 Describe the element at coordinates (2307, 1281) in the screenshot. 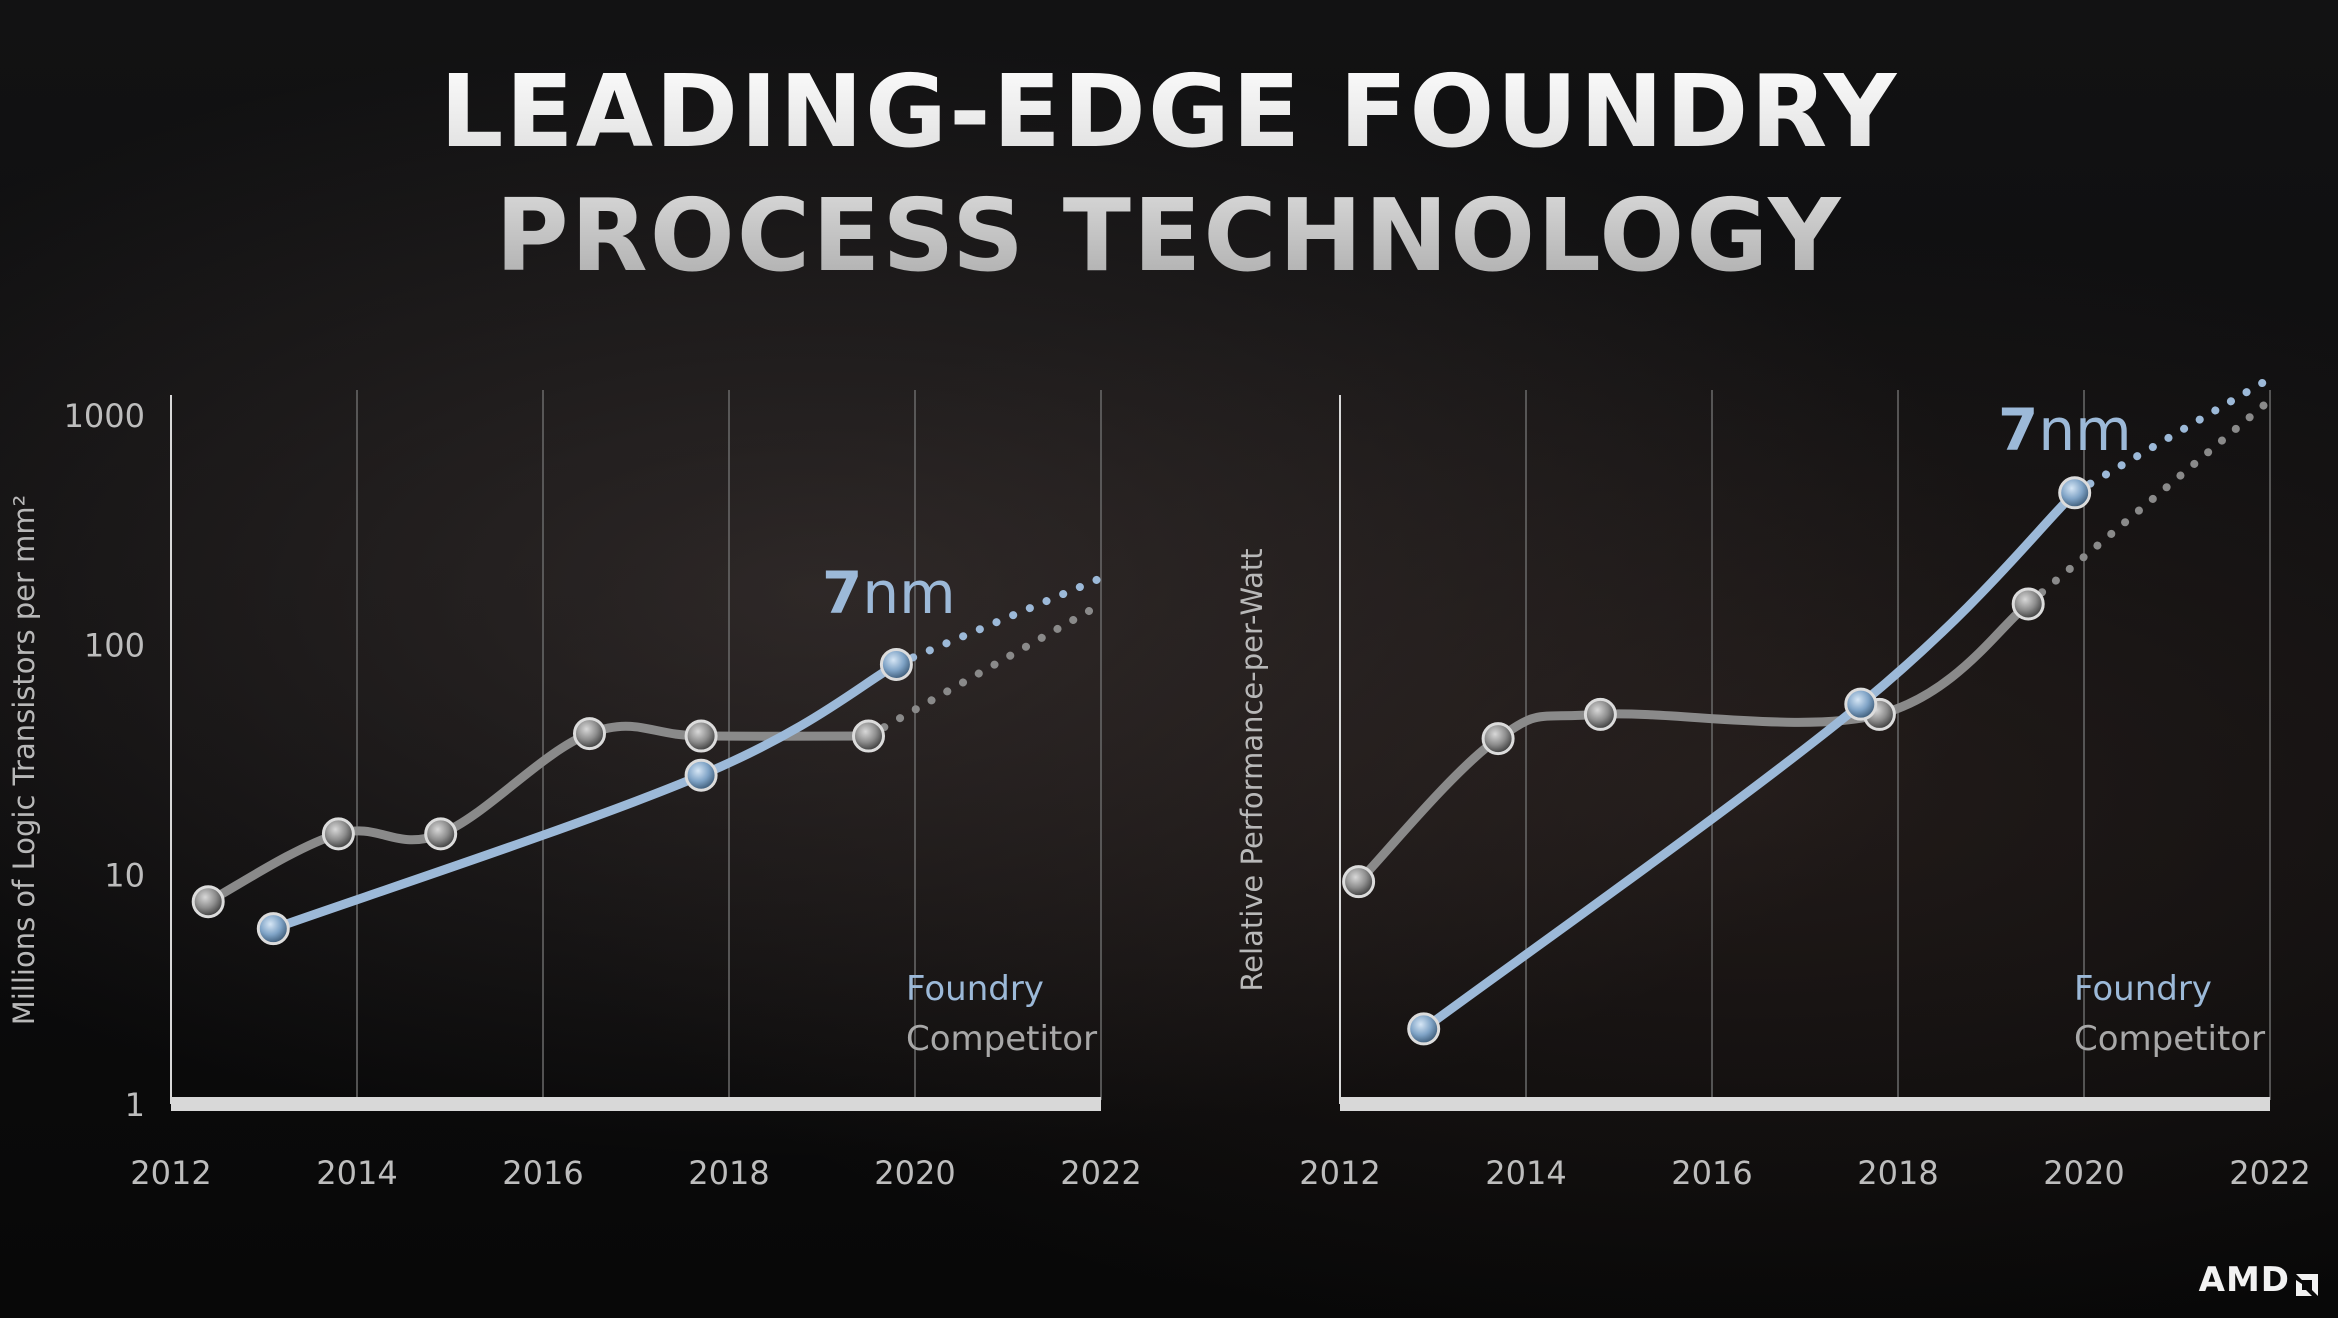

I see `amd-arrow-icon` at that location.